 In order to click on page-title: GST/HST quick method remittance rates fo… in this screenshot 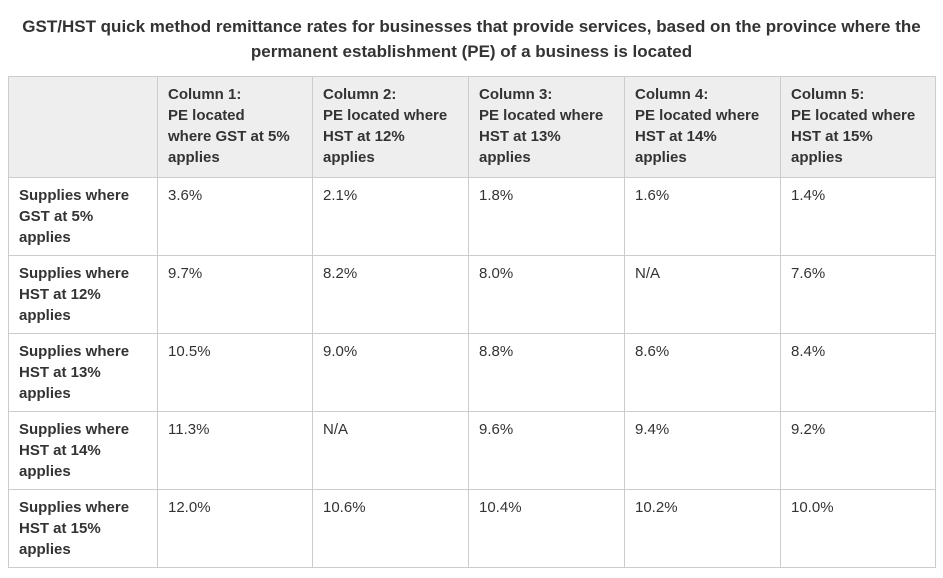, I will do `click(471, 39)`.